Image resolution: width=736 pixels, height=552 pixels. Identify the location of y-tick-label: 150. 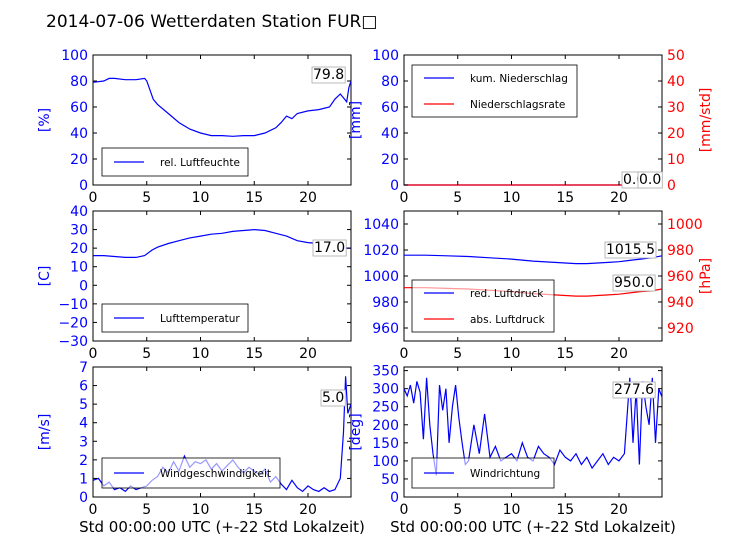
(385, 444).